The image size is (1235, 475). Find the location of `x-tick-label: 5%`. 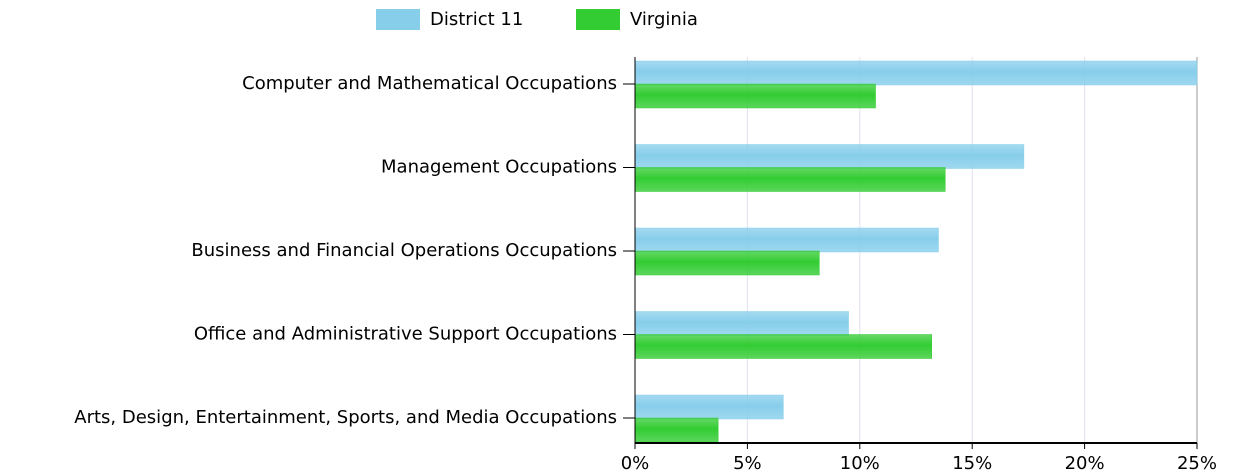

x-tick-label: 5% is located at coordinates (747, 463).